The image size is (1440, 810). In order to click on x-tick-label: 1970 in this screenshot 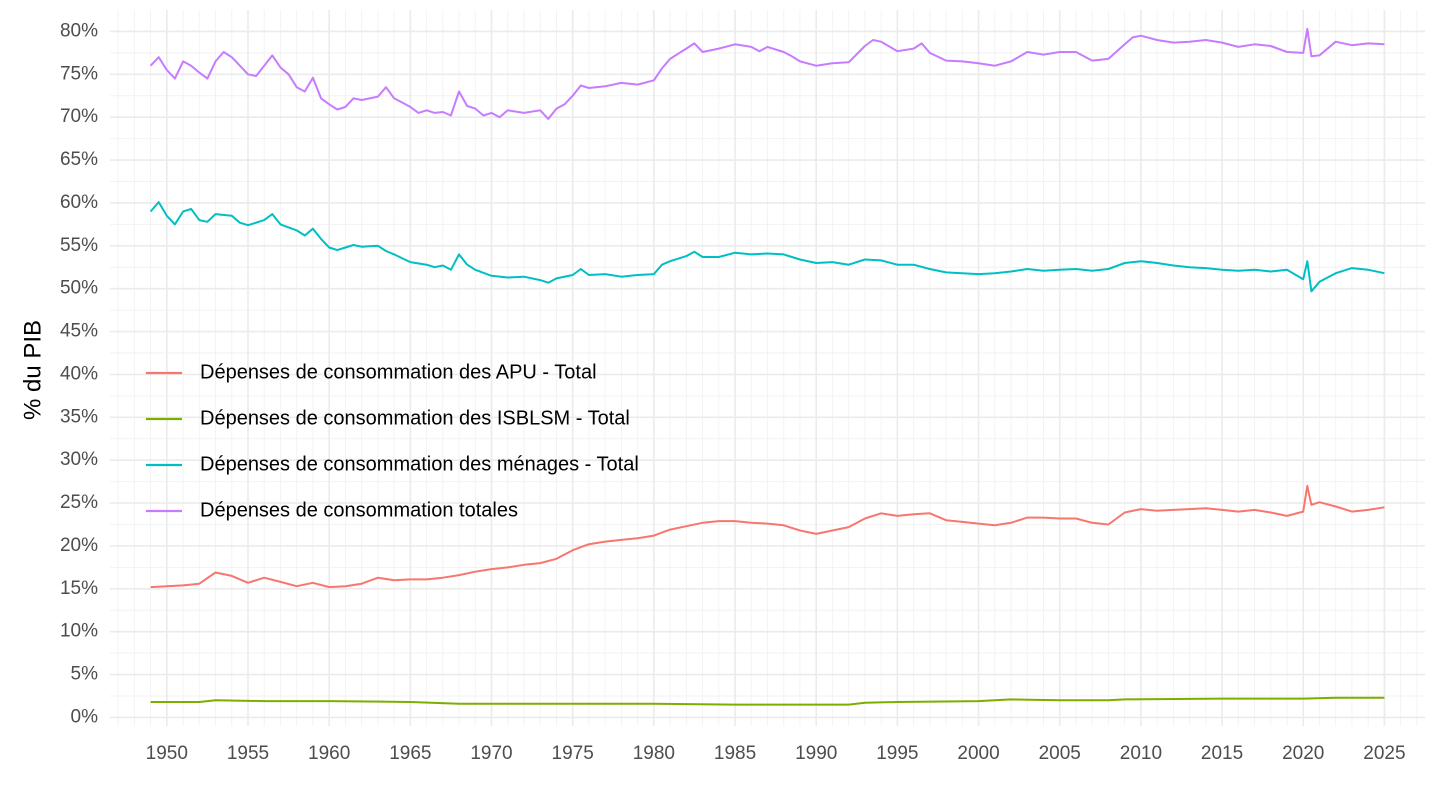, I will do `click(491, 753)`.